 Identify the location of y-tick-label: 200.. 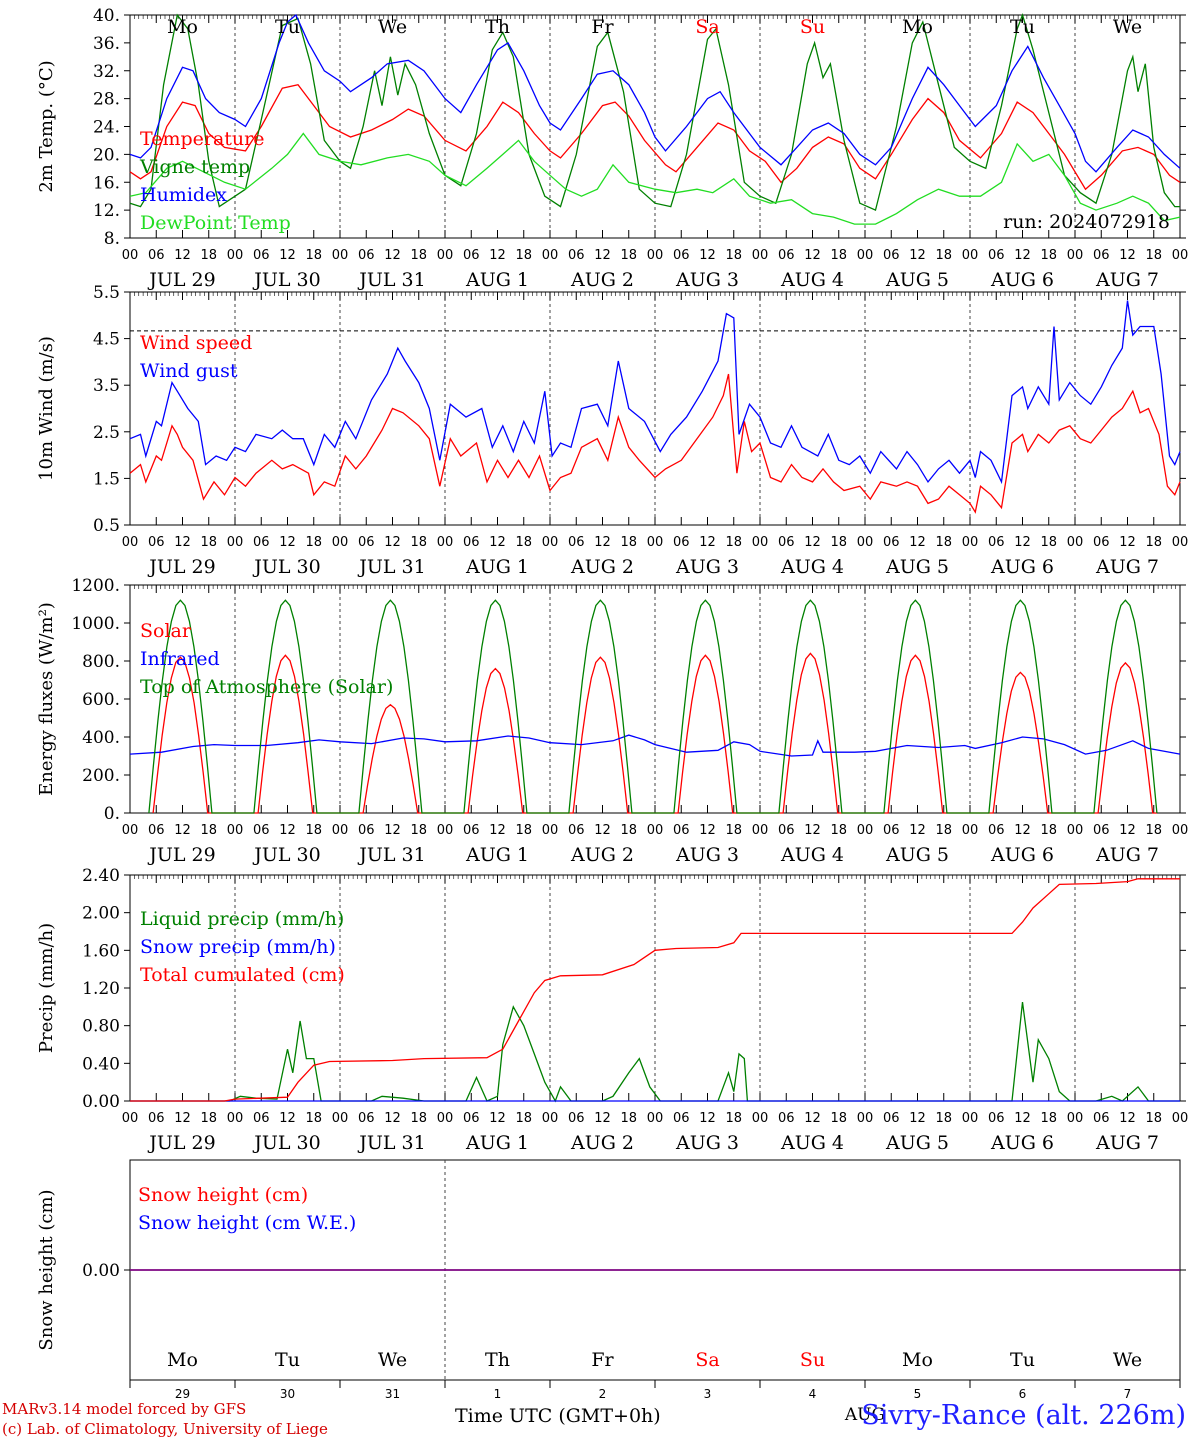
(101, 776).